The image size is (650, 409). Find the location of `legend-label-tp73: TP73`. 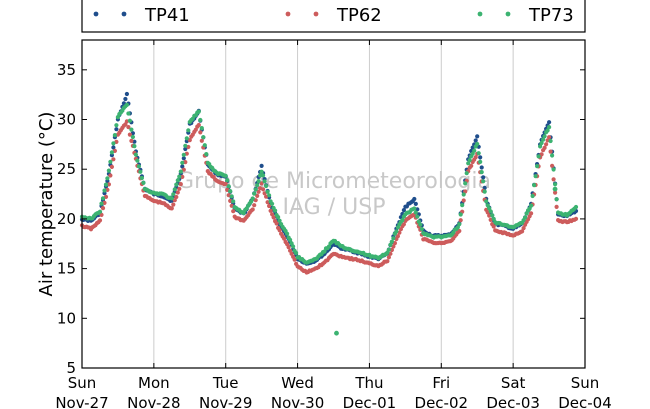

legend-label-tp73: TP73 is located at coordinates (551, 15).